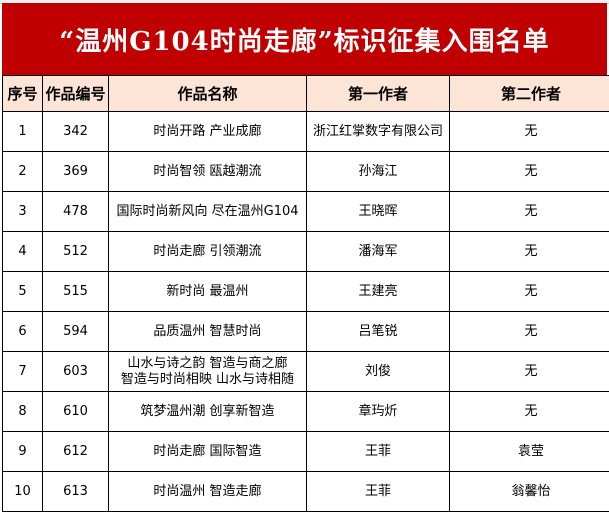 Image resolution: width=609 pixels, height=513 pixels. I want to click on cell-name: 时尚开路 产业成廊, so click(207, 131).